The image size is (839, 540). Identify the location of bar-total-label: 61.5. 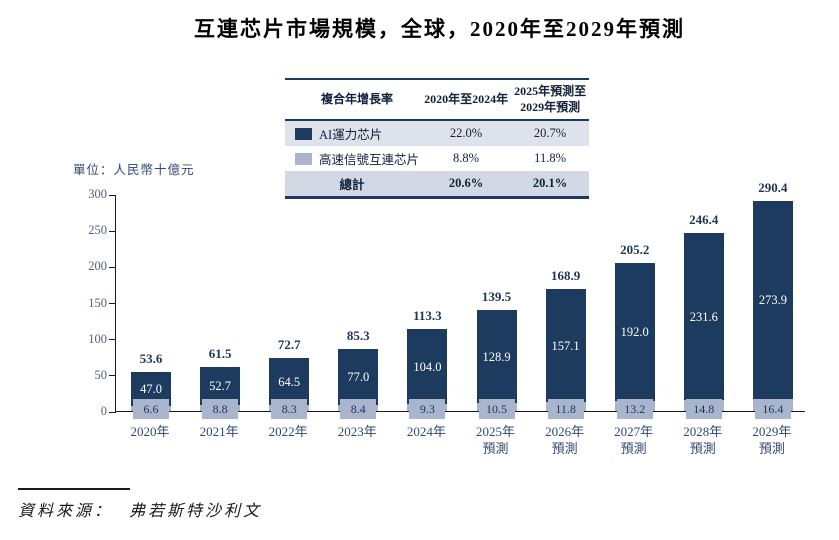
(220, 353).